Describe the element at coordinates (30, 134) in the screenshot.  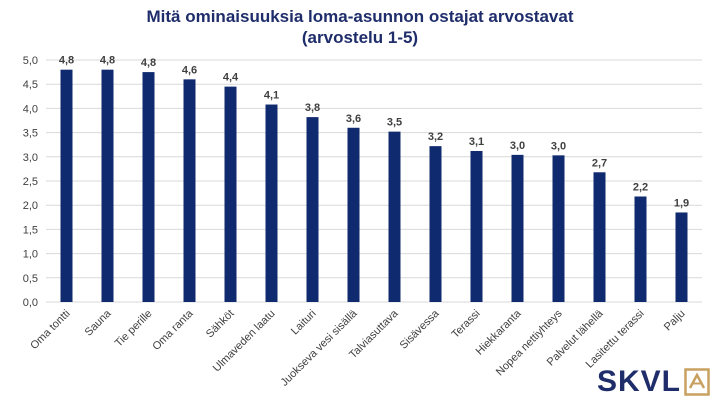
I see `y-tick-label: 3,5` at that location.